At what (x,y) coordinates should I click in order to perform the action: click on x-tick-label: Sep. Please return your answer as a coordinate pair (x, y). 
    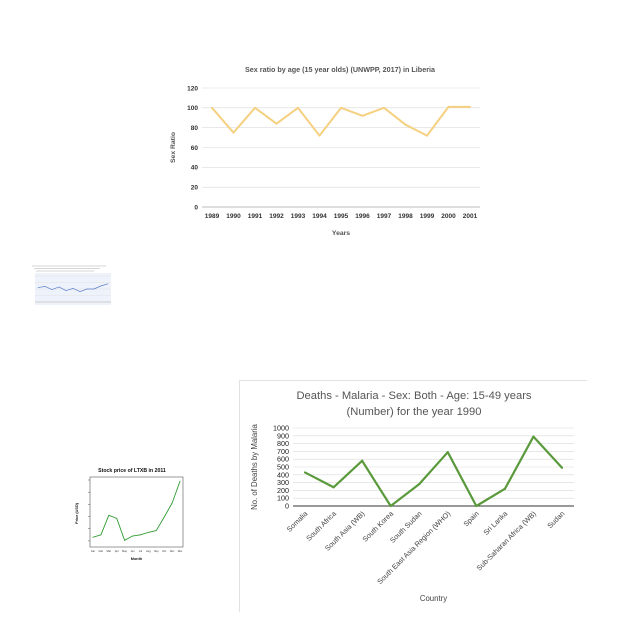
    Looking at the image, I should click on (156, 551).